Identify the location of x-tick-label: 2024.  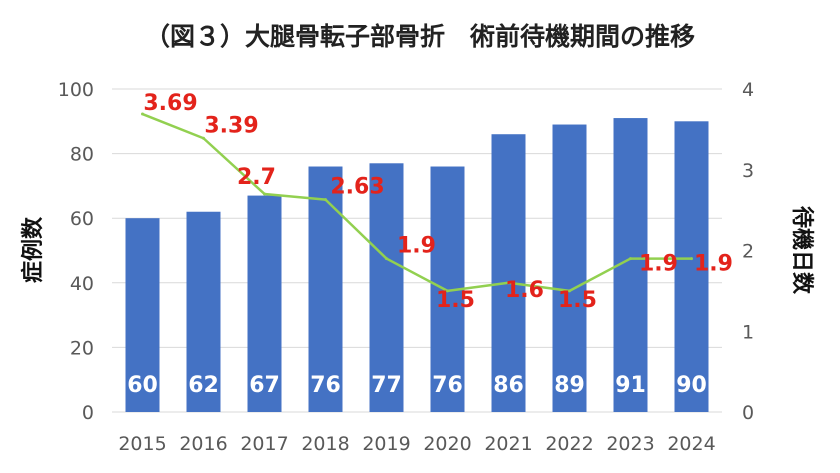
(691, 444).